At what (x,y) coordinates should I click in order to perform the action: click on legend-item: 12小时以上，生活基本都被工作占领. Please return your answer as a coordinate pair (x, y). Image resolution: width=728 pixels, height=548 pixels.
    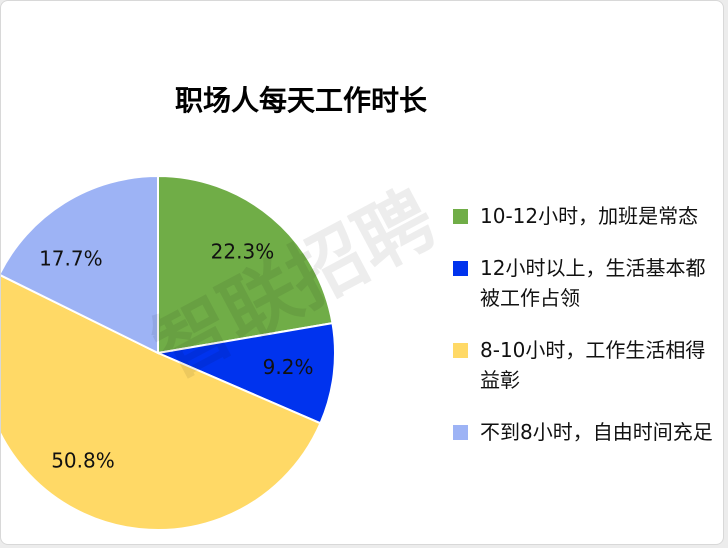
    Looking at the image, I should click on (586, 283).